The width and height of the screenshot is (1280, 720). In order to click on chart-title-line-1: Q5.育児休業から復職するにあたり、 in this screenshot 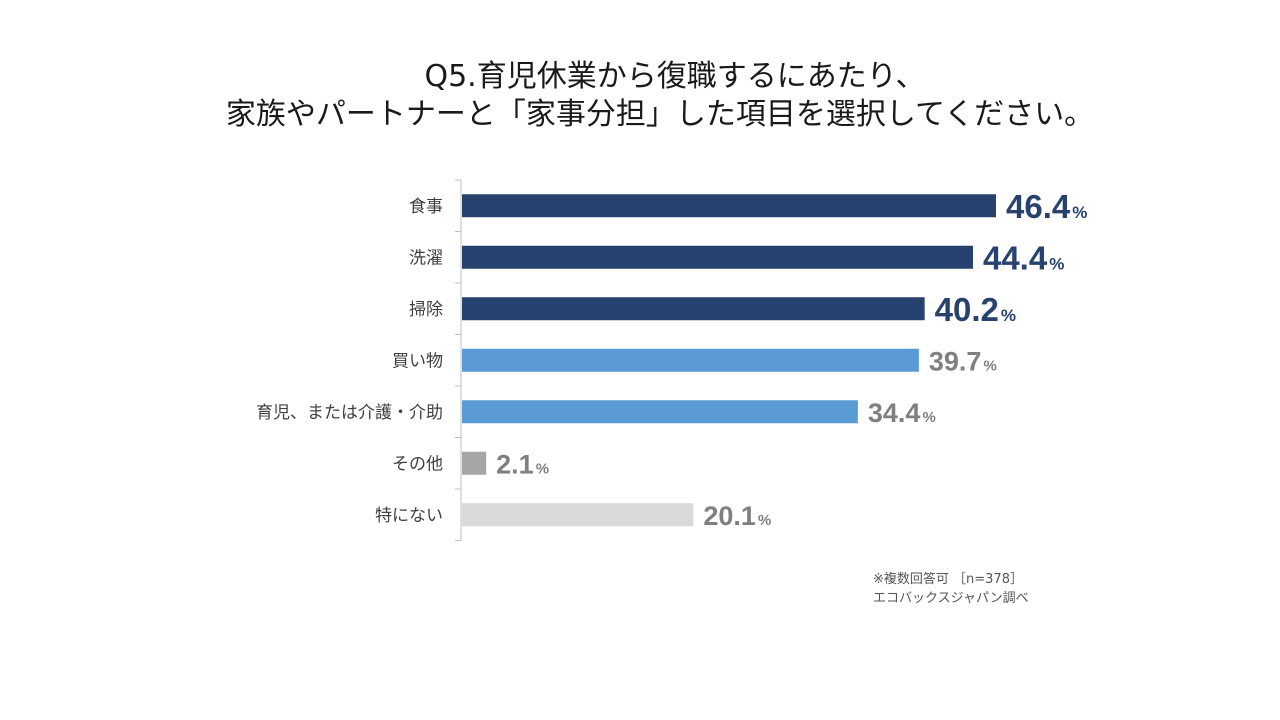, I will do `click(675, 76)`.